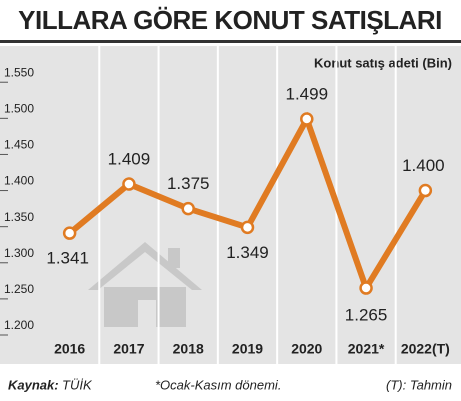  Describe the element at coordinates (19, 289) in the screenshot. I see `y-tick-label: 1.250` at that location.